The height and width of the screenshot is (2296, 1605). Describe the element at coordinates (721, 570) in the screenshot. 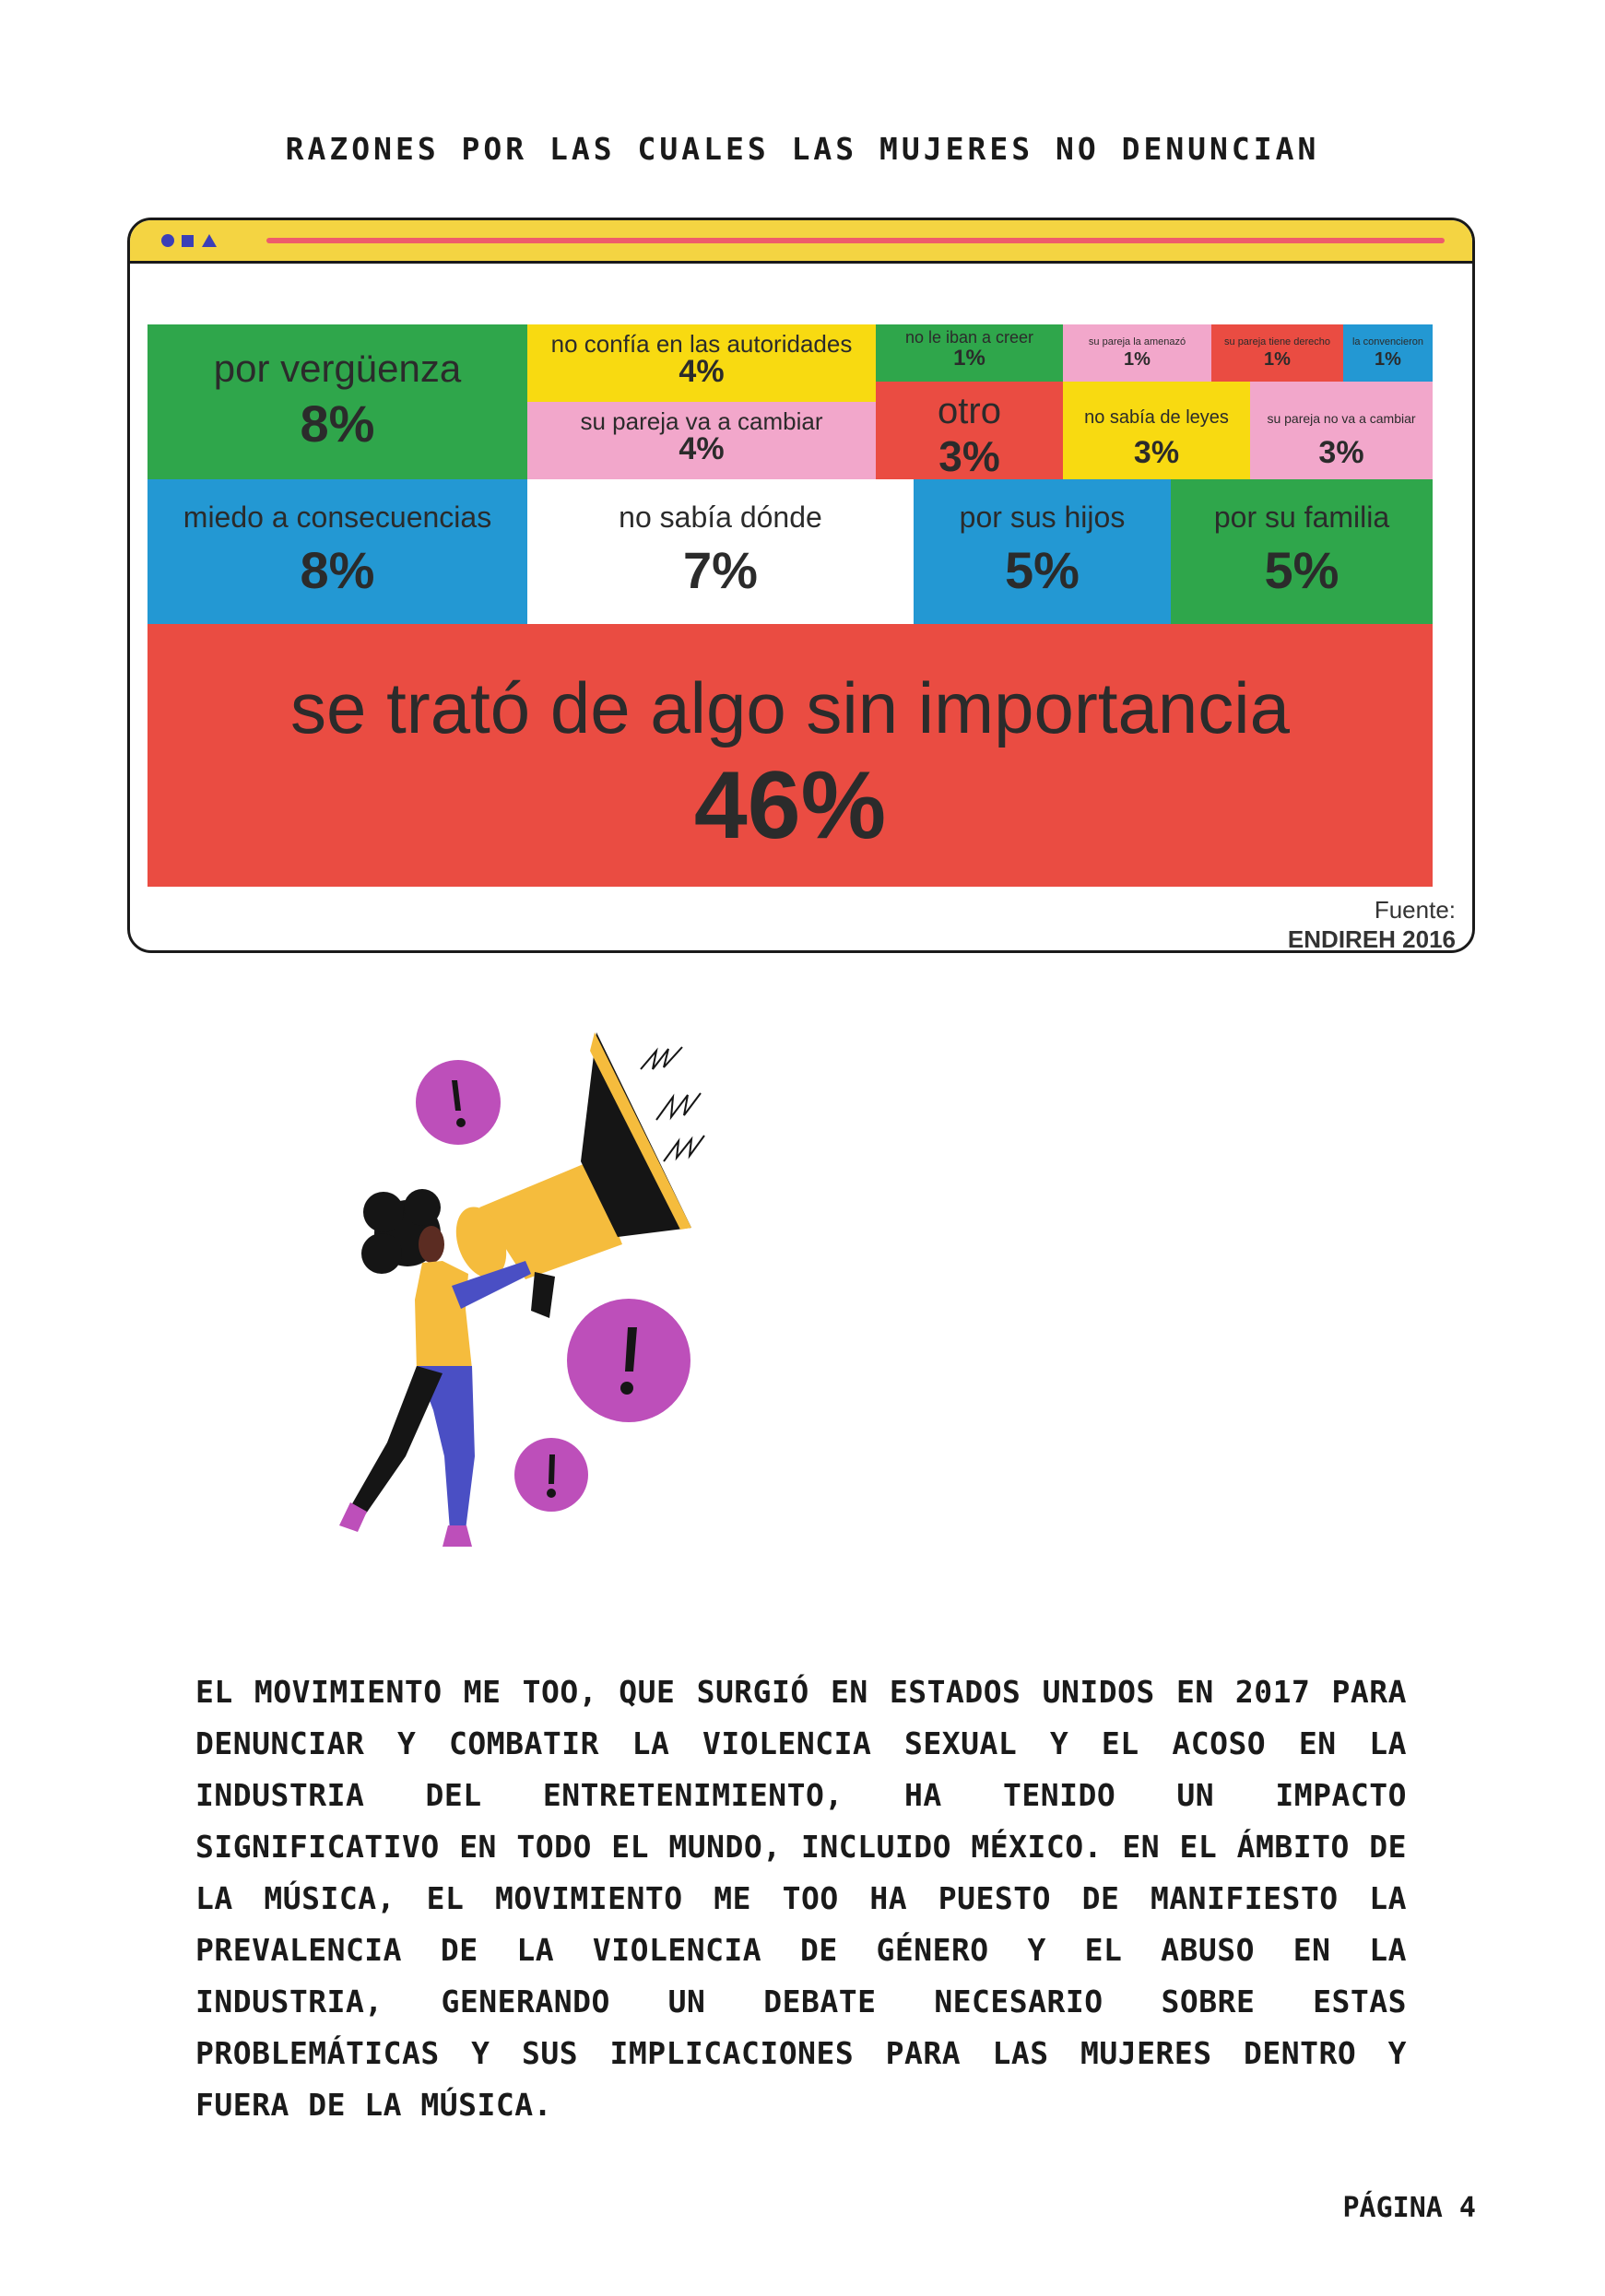

I see `treemap-value: 7%` at that location.